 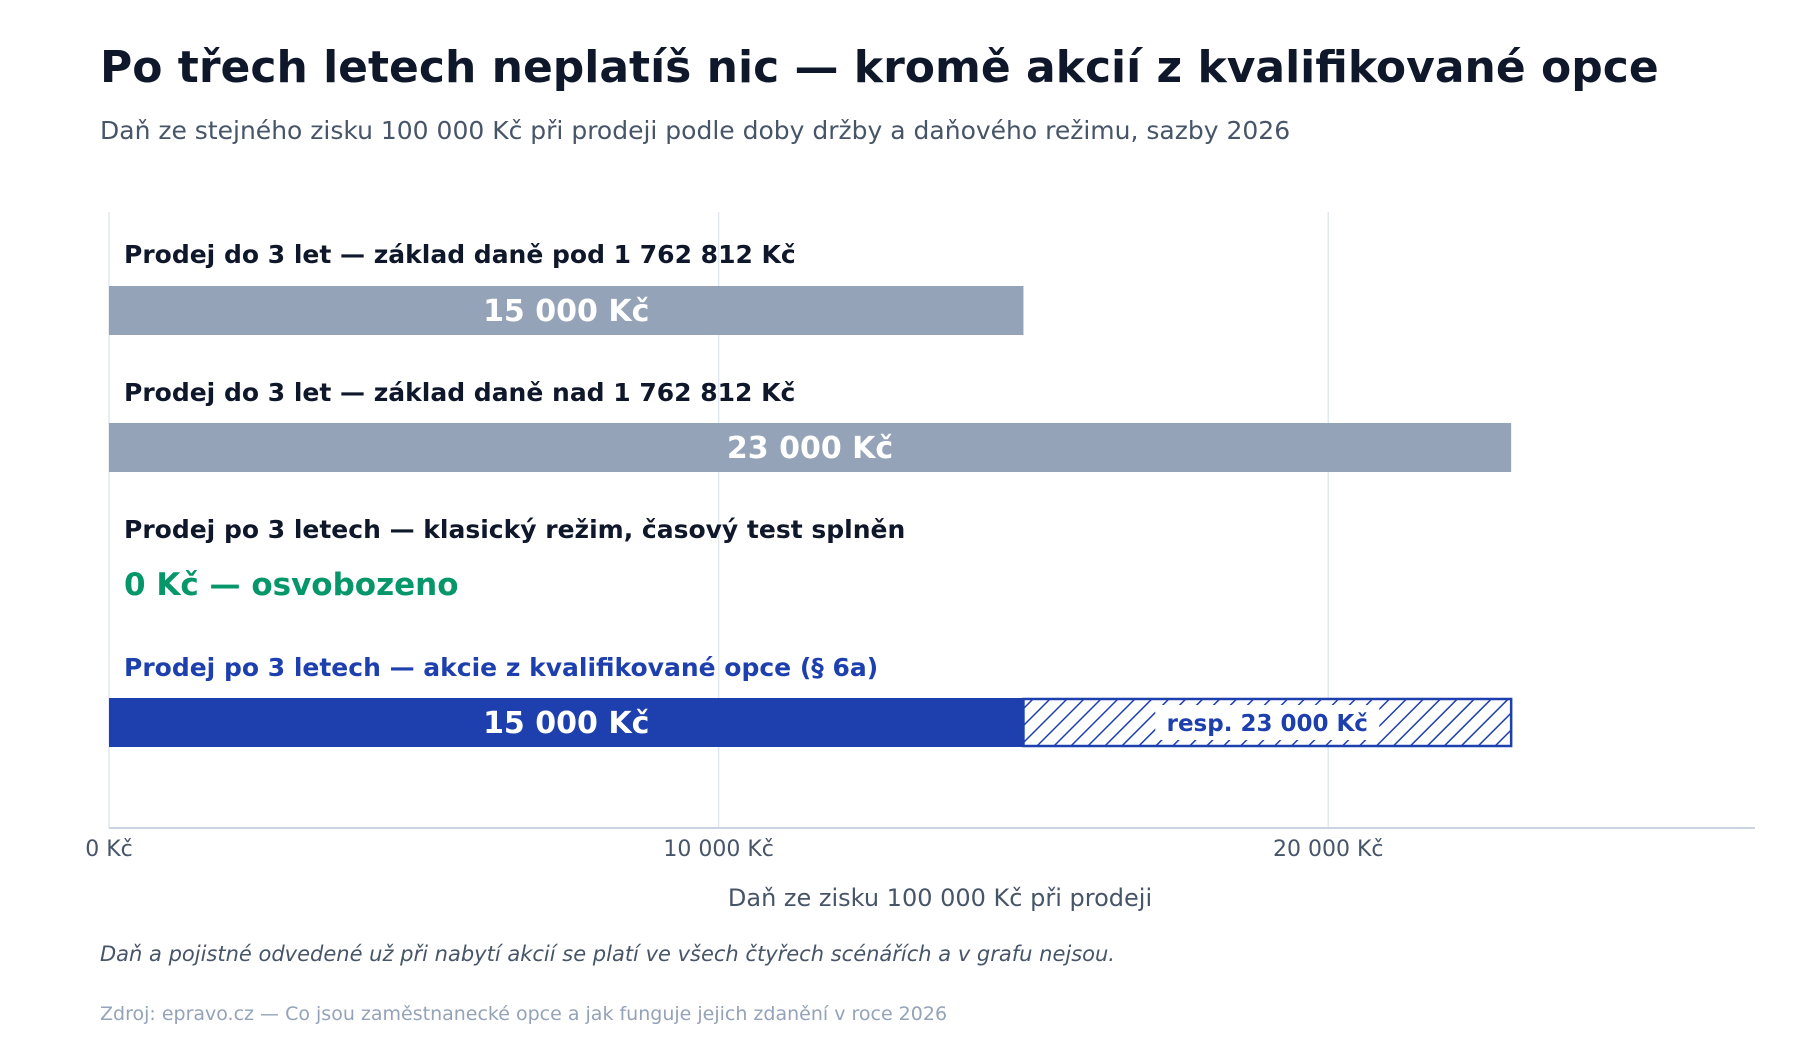 I want to click on bar-alternative-label: resp. 23 000 Kč, so click(x=1267, y=724).